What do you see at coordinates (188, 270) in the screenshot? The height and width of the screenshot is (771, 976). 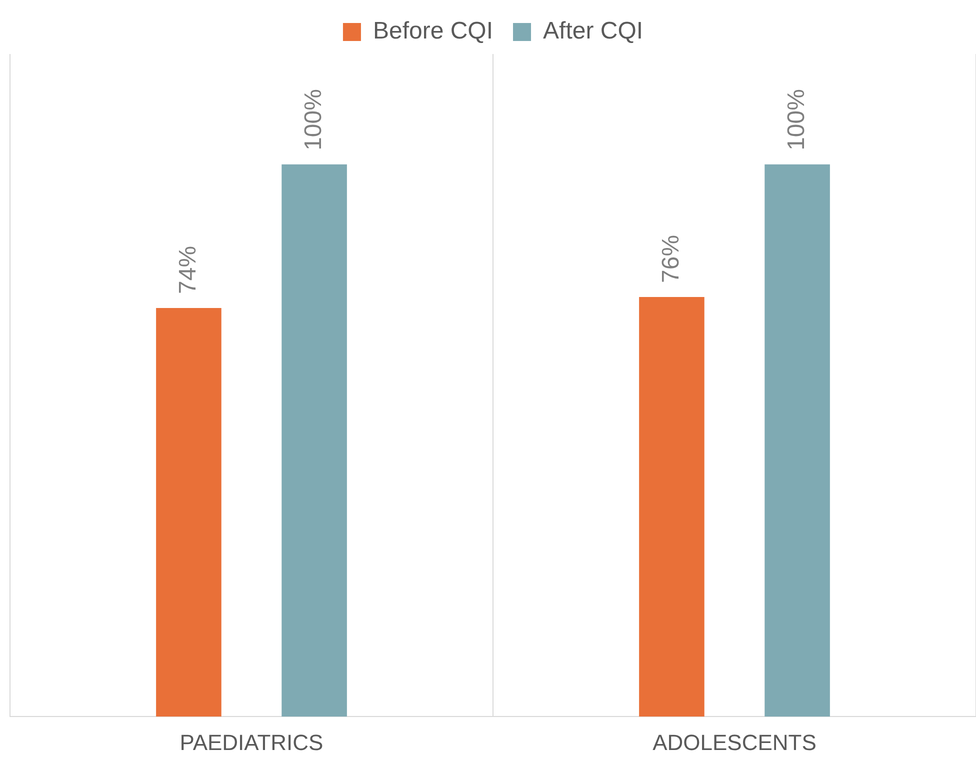 I see `data-label: 74%` at bounding box center [188, 270].